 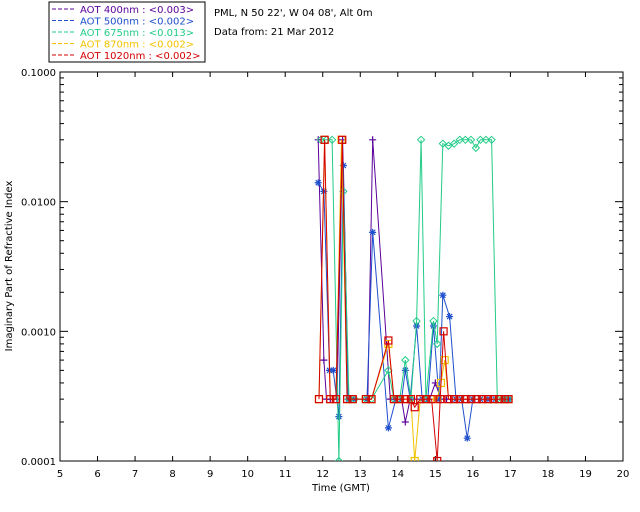 I want to click on x-tick-label: 11, so click(x=285, y=474).